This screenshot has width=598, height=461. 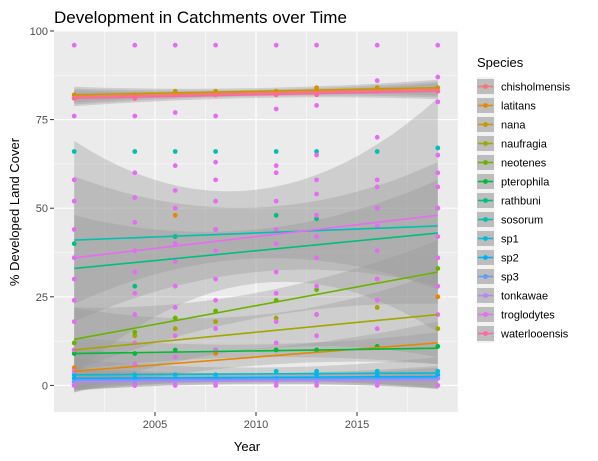 What do you see at coordinates (536, 88) in the screenshot?
I see `legend-label: chisholmensis` at bounding box center [536, 88].